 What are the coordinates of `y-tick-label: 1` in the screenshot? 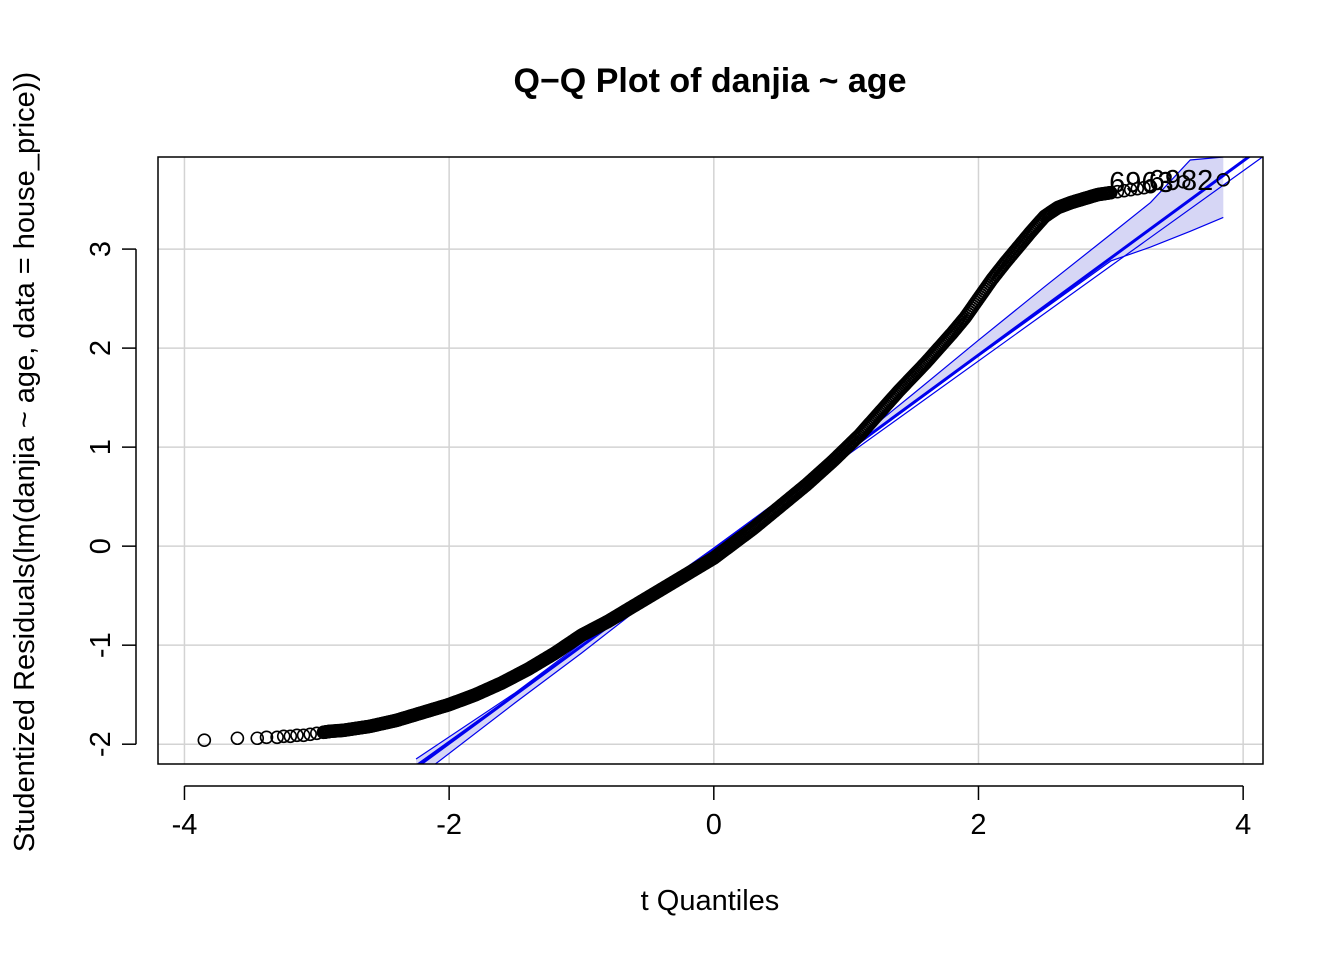 It's located at (101, 447).